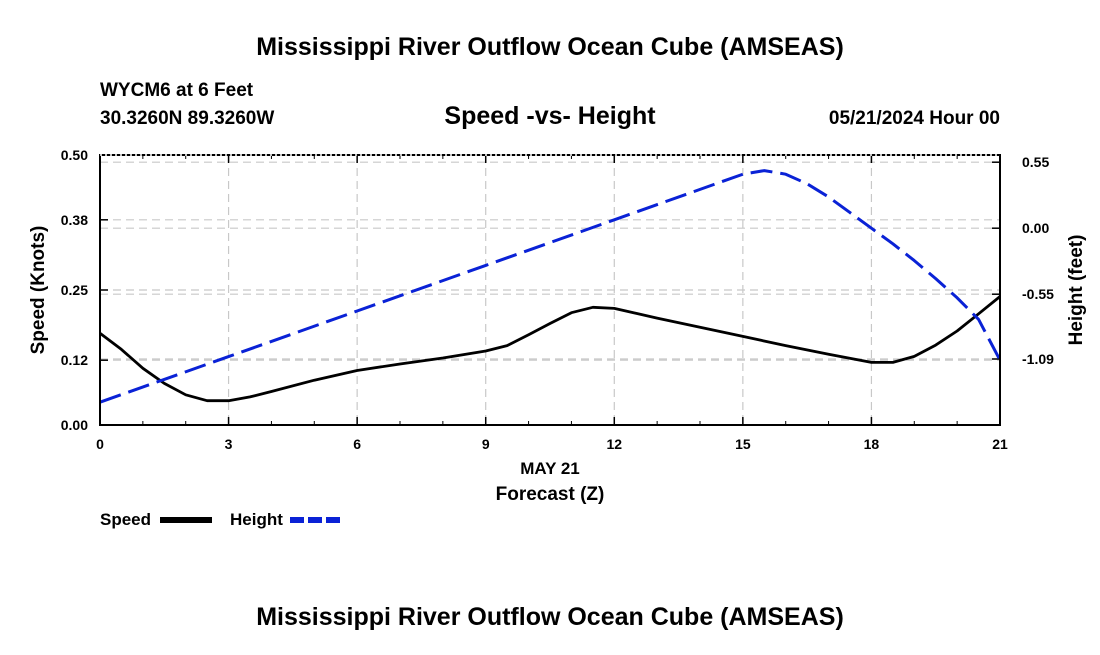  Describe the element at coordinates (872, 444) in the screenshot. I see `x-tick-label: 18` at that location.